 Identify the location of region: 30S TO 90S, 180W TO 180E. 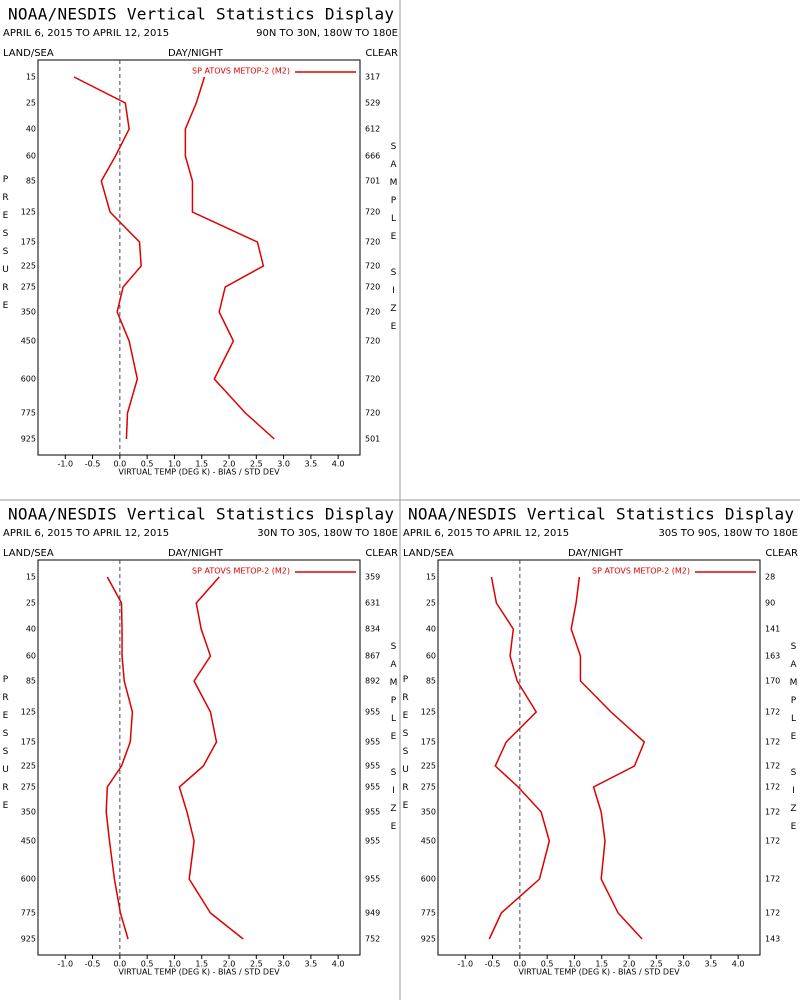
(728, 533).